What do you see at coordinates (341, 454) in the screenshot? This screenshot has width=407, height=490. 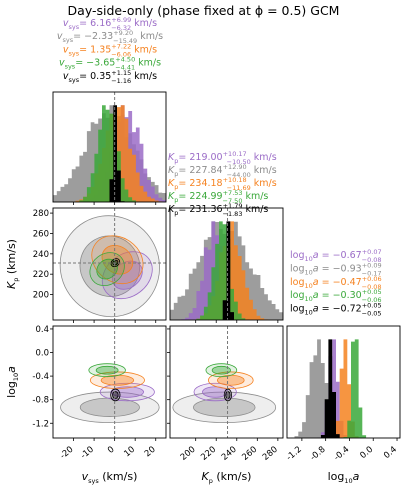 I see `h2-x-ticklabel-2: -0.4` at bounding box center [341, 454].